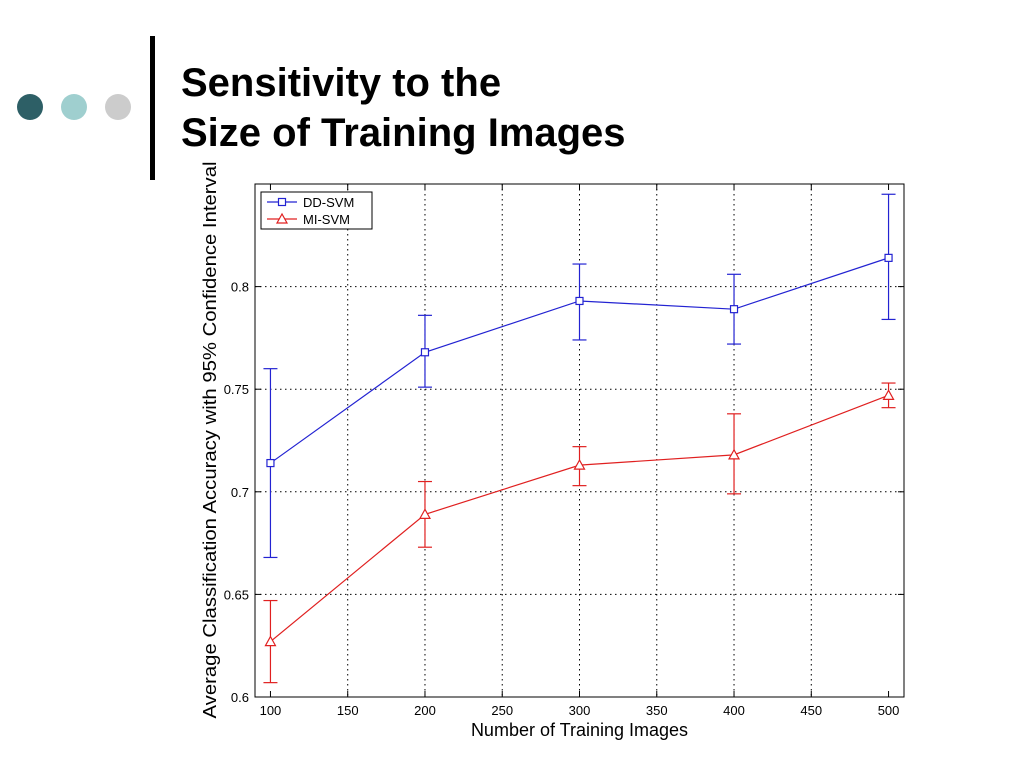  Describe the element at coordinates (118, 107) in the screenshot. I see `bullet-dot-gray` at that location.